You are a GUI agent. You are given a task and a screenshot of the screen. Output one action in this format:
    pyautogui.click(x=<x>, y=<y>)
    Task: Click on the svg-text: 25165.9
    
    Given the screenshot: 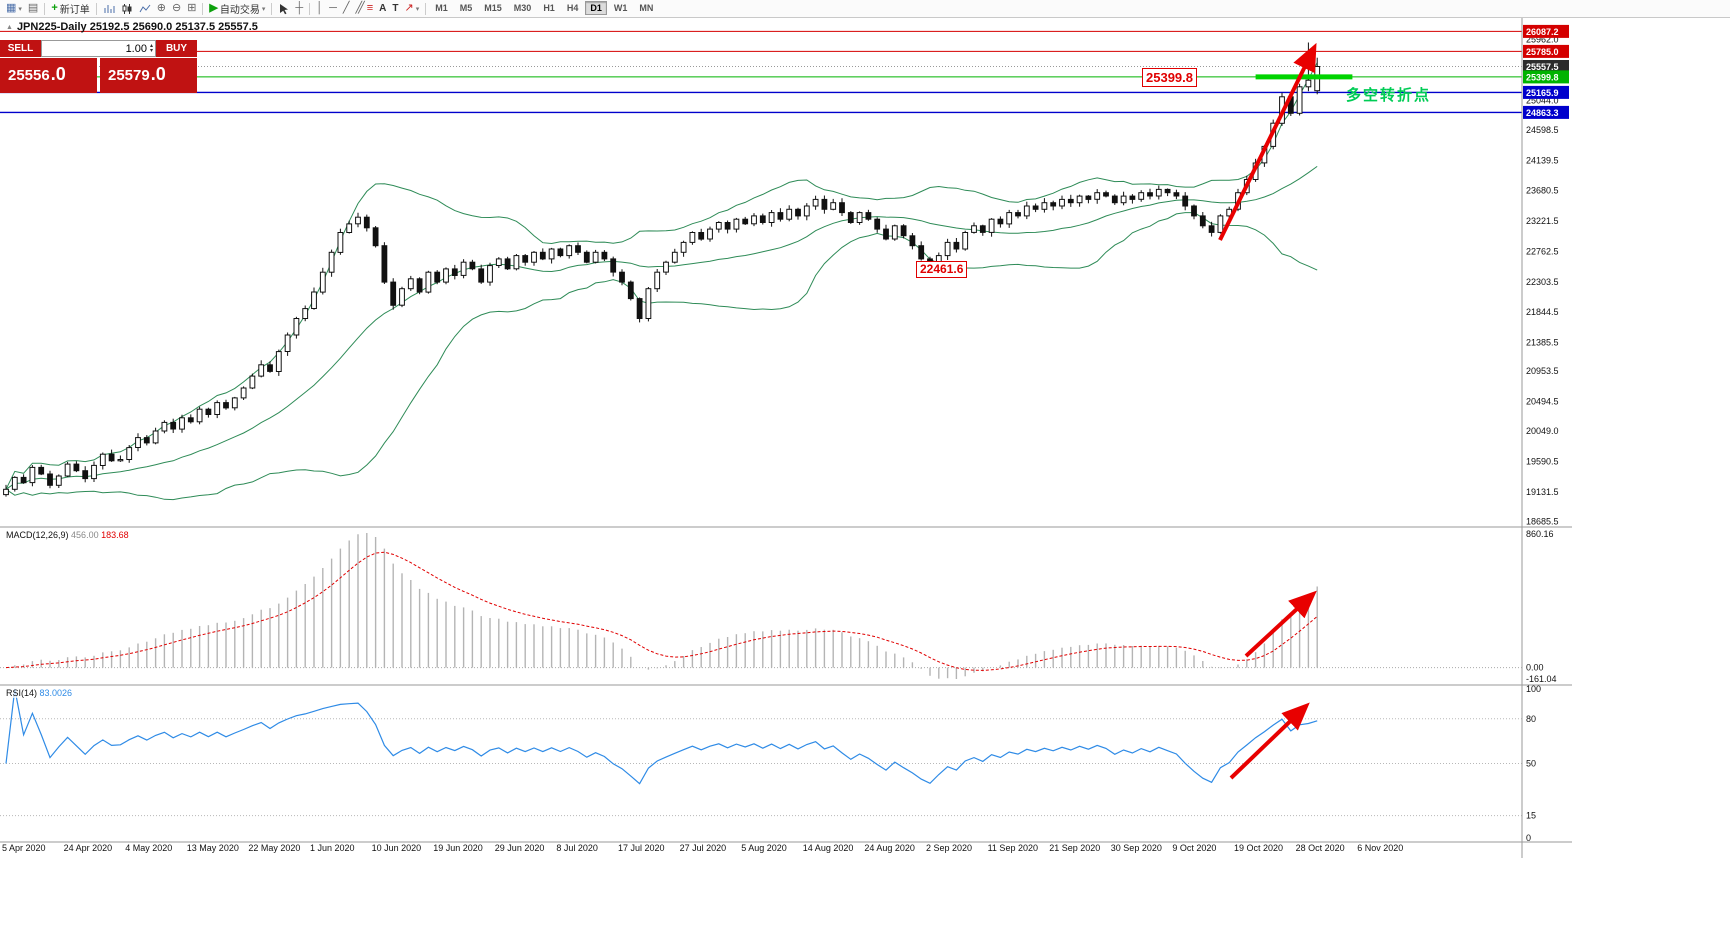 What is the action you would take?
    pyautogui.click(x=1542, y=93)
    